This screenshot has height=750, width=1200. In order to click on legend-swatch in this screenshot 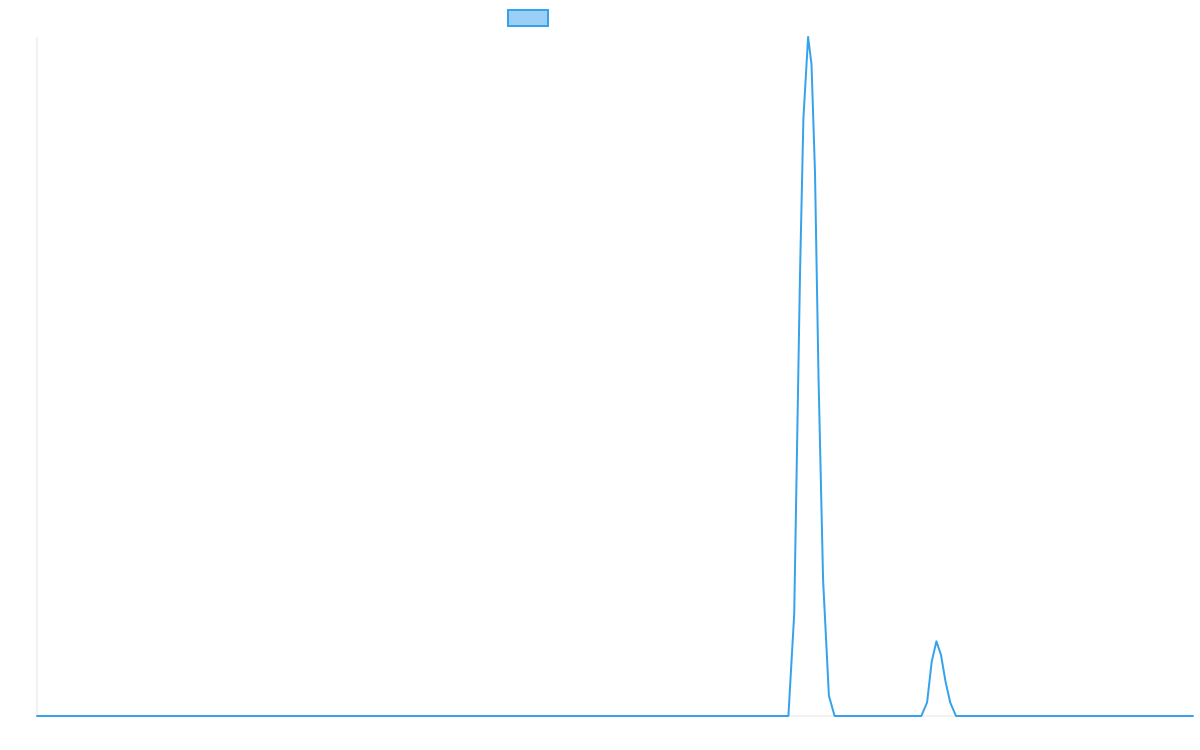, I will do `click(528, 18)`.